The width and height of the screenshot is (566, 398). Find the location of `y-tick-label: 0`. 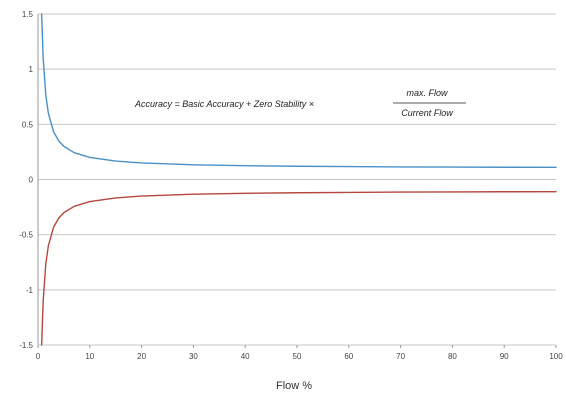

y-tick-label: 0 is located at coordinates (31, 180).